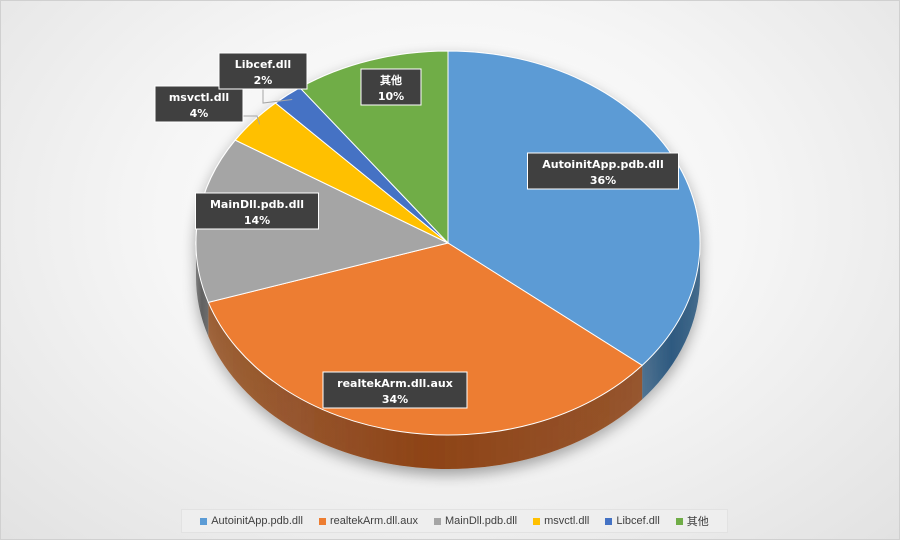  Describe the element at coordinates (638, 521) in the screenshot. I see `legend-label: Libcef.dll` at that location.